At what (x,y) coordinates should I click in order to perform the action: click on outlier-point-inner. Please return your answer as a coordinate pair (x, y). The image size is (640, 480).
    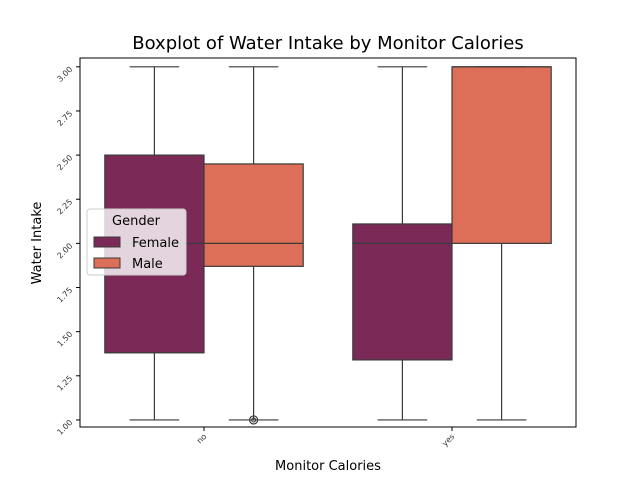
    Looking at the image, I should click on (254, 420).